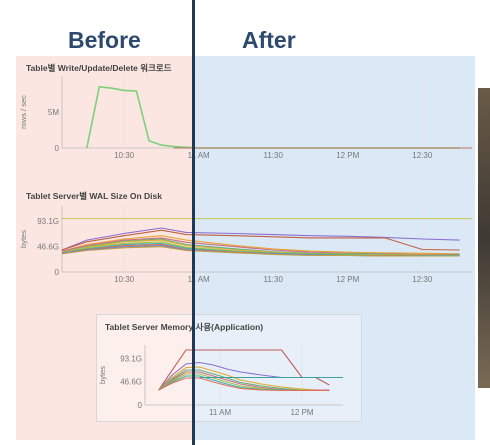 The image size is (490, 445). Describe the element at coordinates (193, 222) in the screenshot. I see `before-after-divider` at that location.